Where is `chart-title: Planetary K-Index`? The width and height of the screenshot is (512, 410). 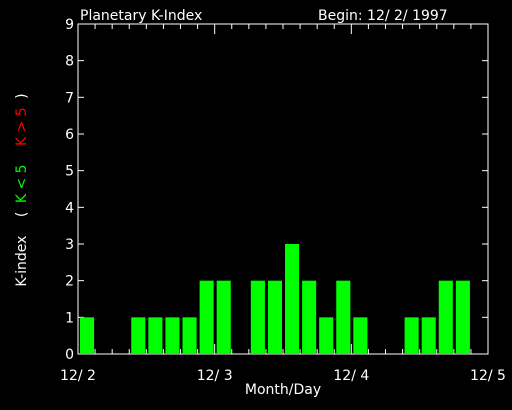
chart-title: Planetary K-Index is located at coordinates (141, 16).